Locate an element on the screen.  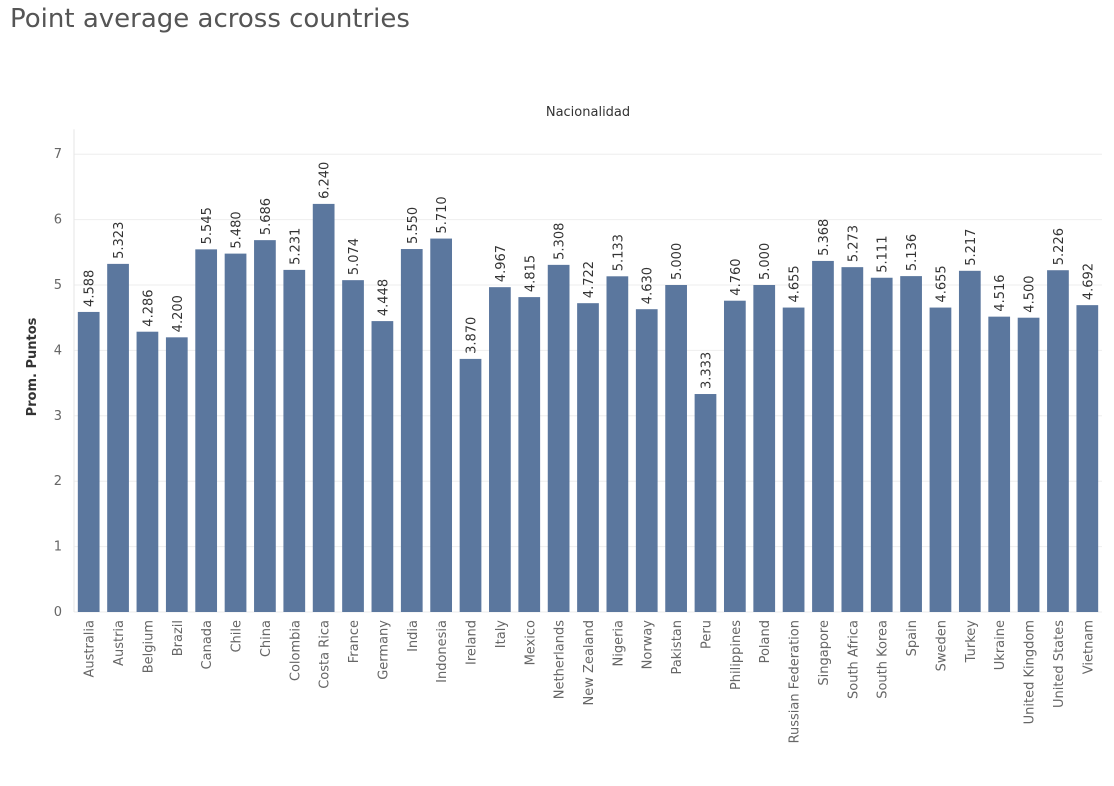
y-tick-label: 3 is located at coordinates (58, 416).